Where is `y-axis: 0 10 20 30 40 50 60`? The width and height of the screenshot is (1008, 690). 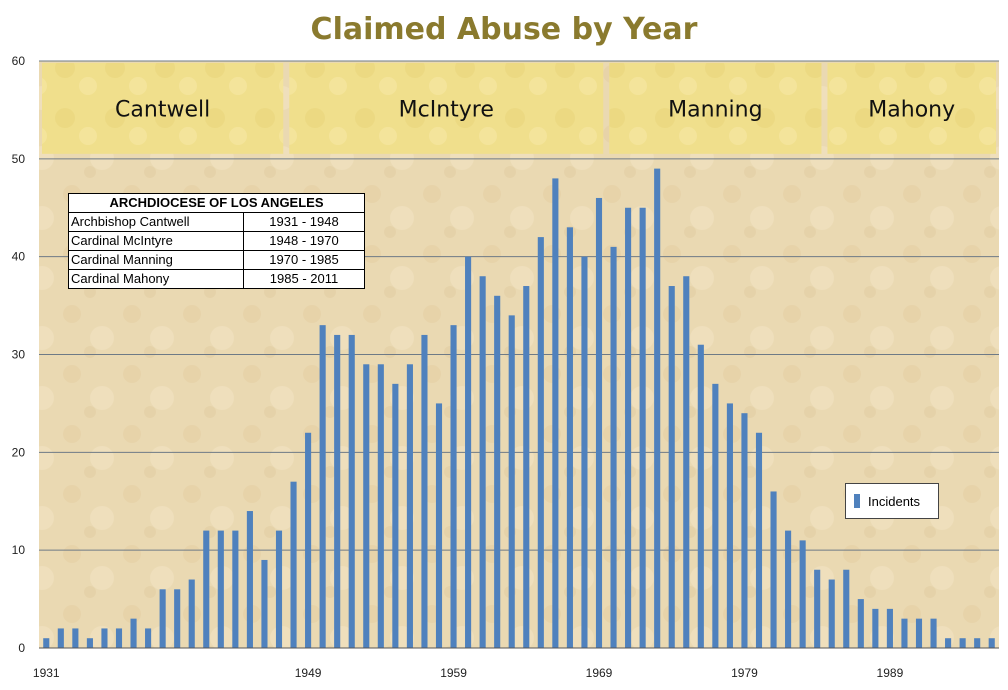
y-axis: 0 10 20 30 40 50 60 is located at coordinates (19, 354).